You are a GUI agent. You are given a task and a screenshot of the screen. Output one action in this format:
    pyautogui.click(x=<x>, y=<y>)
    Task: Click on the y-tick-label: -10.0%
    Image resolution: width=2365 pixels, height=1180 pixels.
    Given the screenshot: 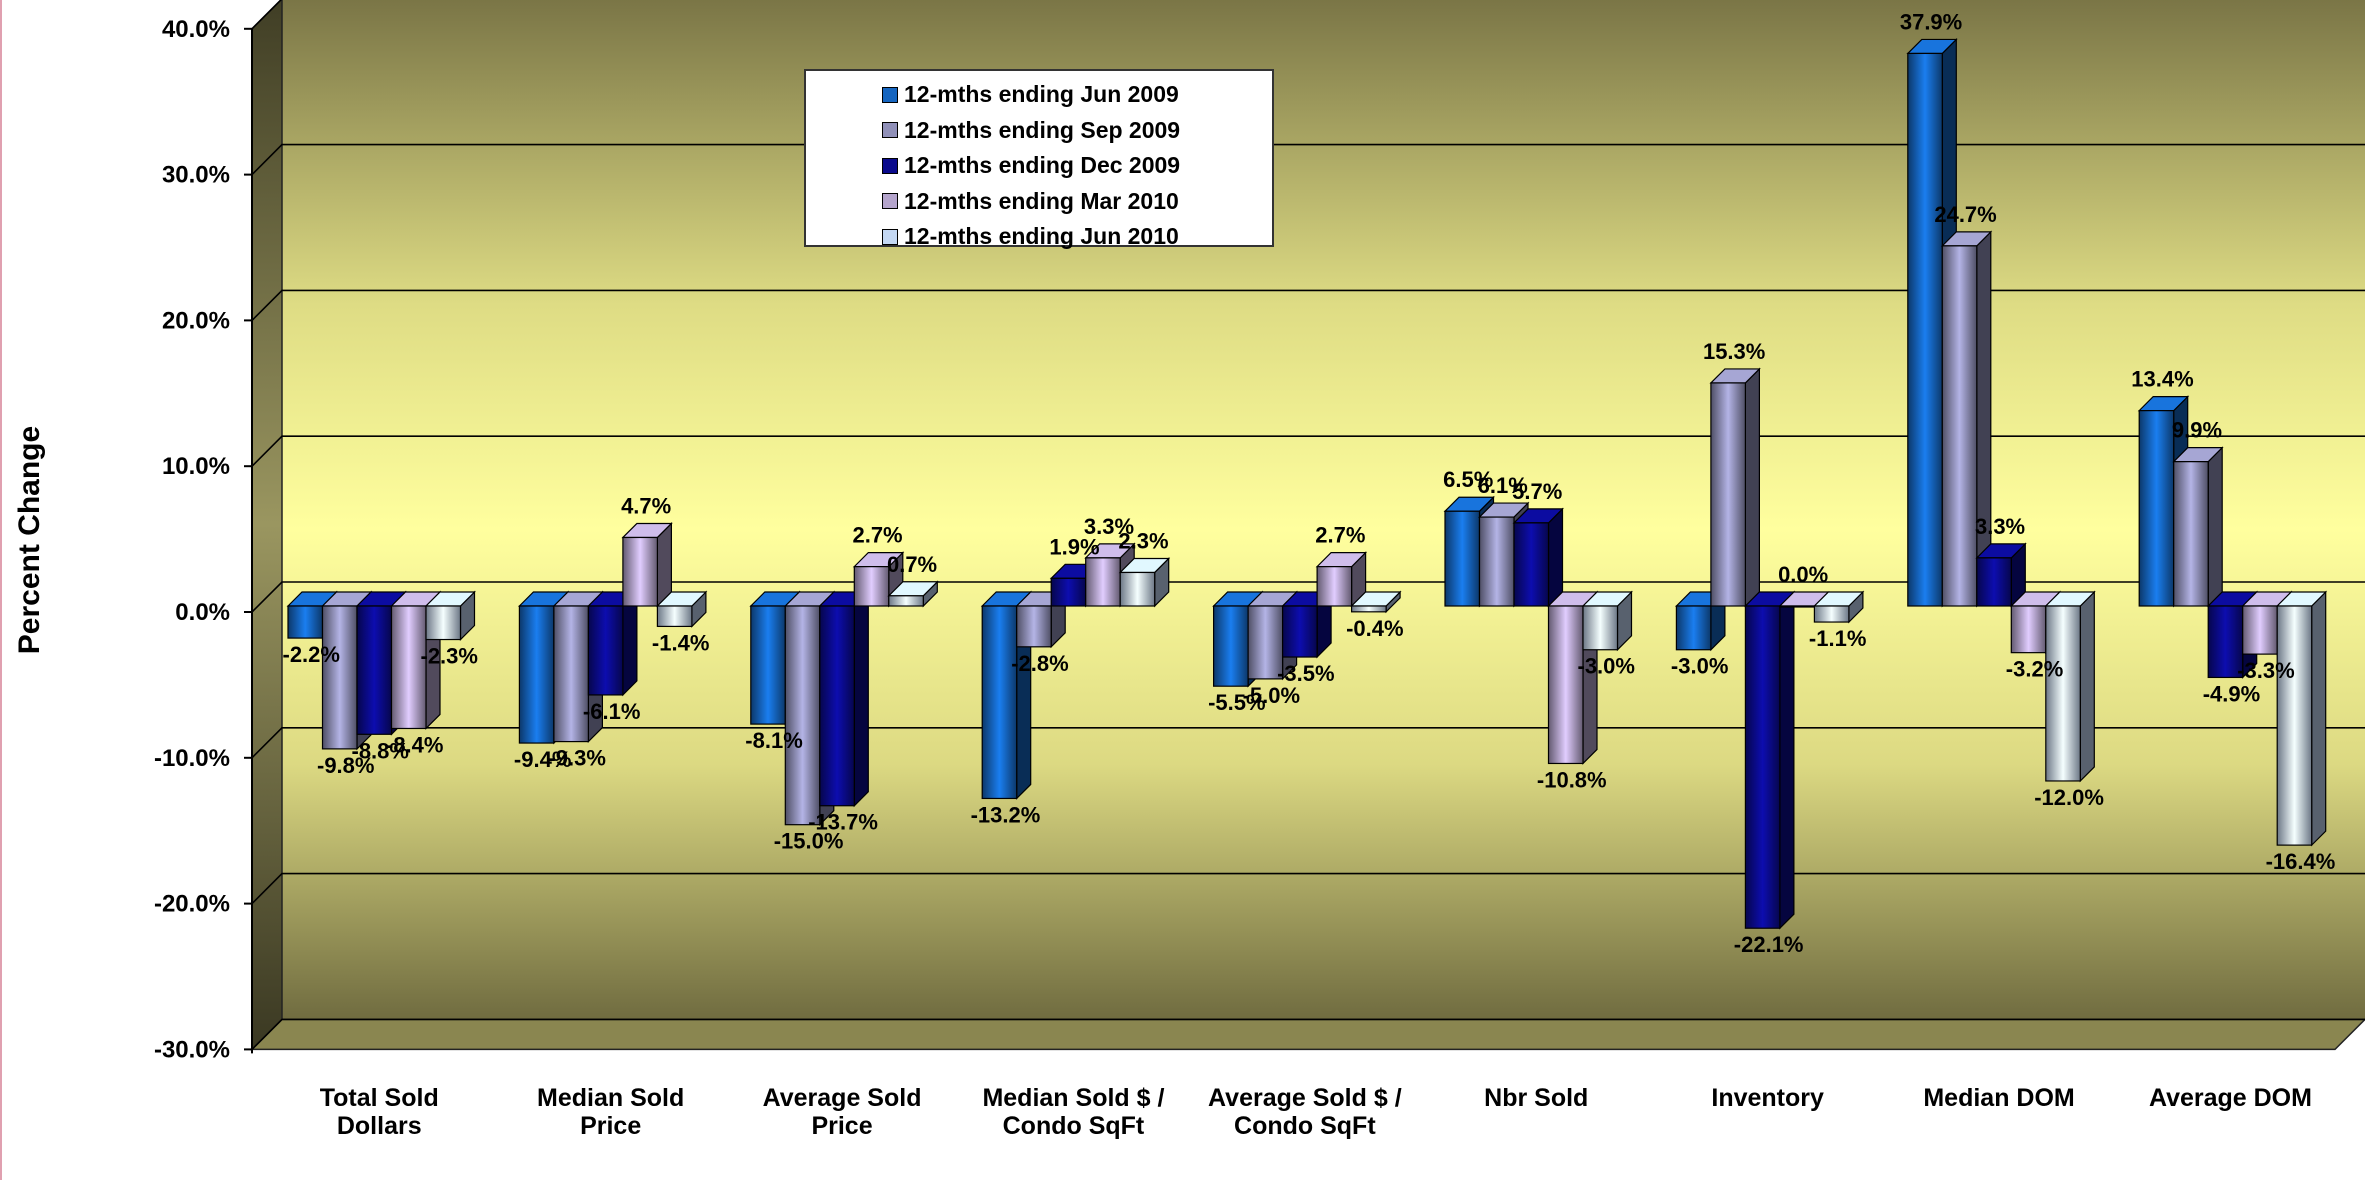 What is the action you would take?
    pyautogui.click(x=192, y=758)
    